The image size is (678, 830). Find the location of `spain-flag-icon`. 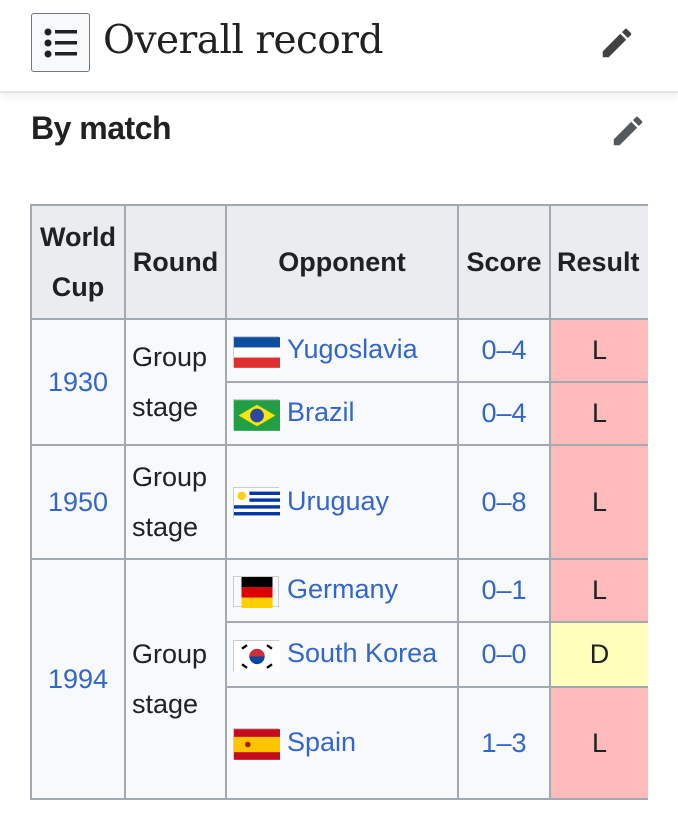

spain-flag-icon is located at coordinates (256, 744).